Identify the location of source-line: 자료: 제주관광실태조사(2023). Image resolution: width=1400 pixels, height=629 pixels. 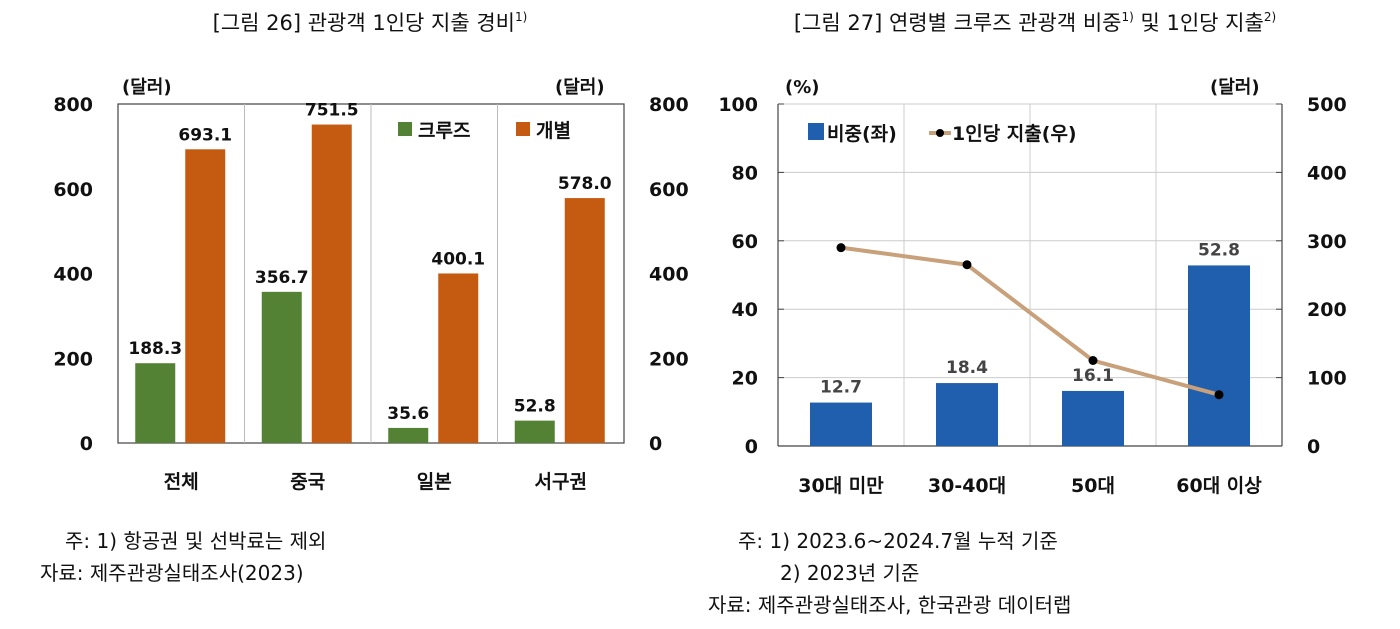
(172, 573).